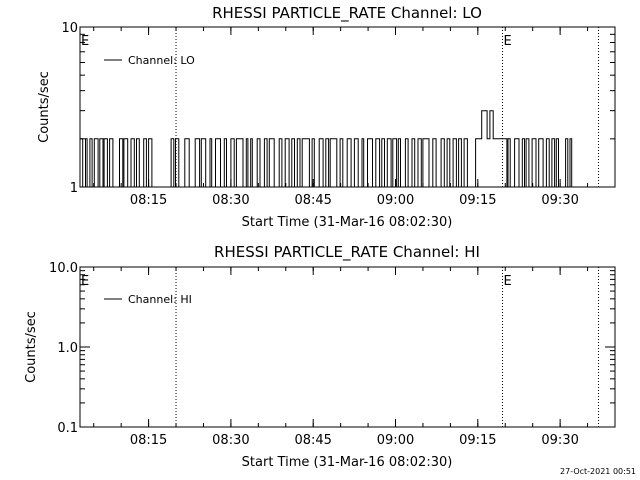  Describe the element at coordinates (347, 13) in the screenshot. I see `chart-title: RHESSI PARTICLE_RATE Channel: LO` at that location.